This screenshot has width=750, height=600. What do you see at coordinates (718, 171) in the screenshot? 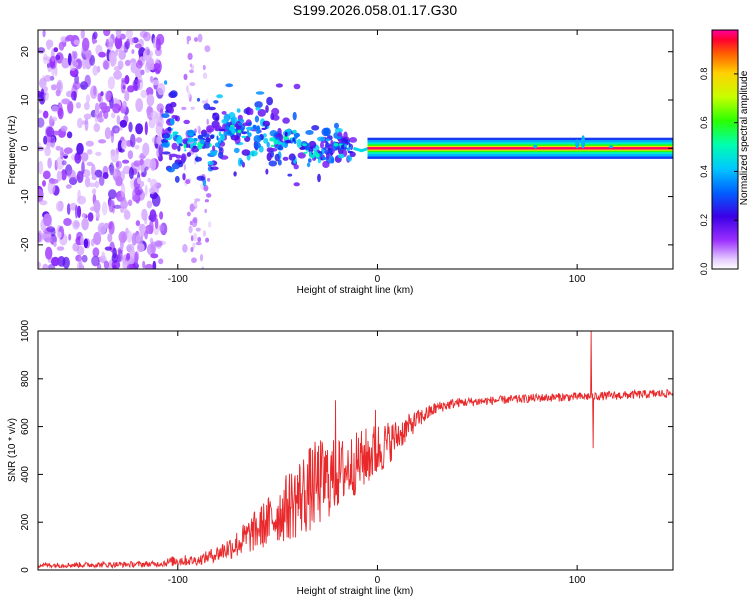
I see `colorbar-ticks: 0.0 0.2 0.4 0.6 0.8` at bounding box center [718, 171].